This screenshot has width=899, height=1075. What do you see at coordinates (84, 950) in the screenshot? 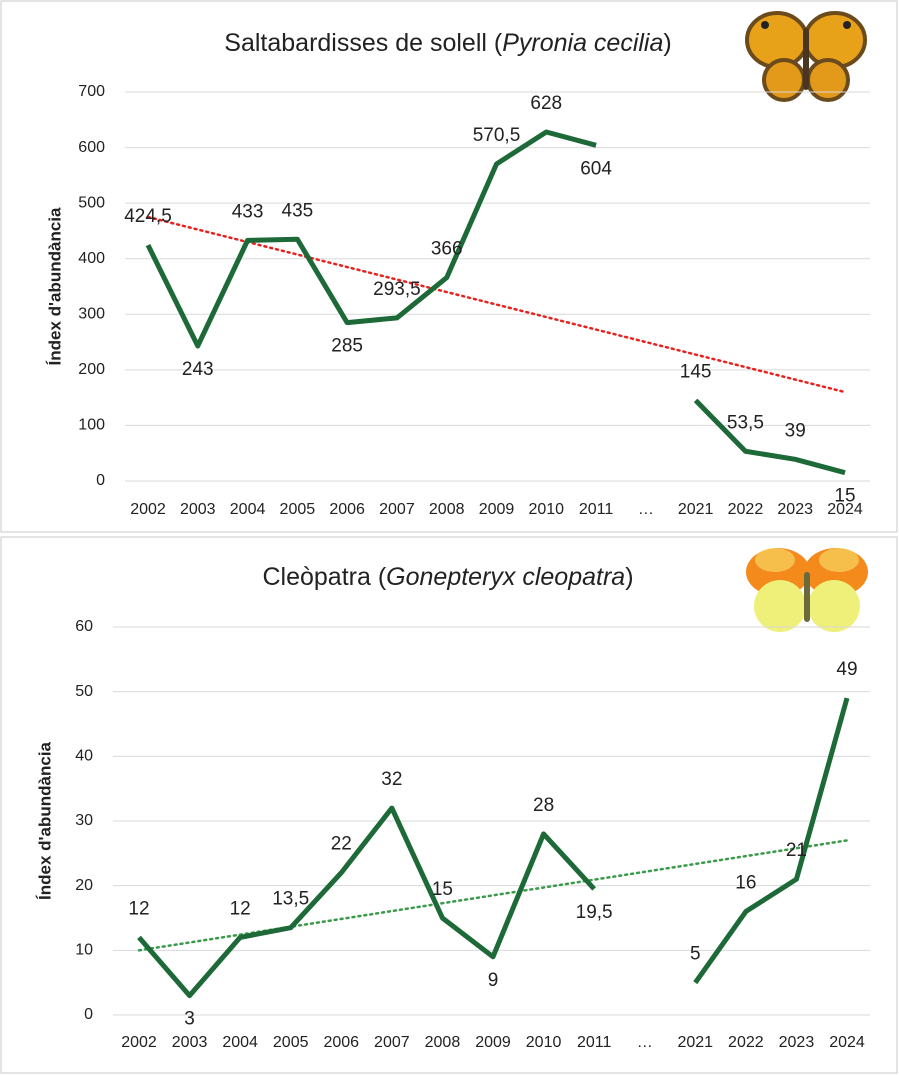
I see `y-tick-label: 10` at bounding box center [84, 950].